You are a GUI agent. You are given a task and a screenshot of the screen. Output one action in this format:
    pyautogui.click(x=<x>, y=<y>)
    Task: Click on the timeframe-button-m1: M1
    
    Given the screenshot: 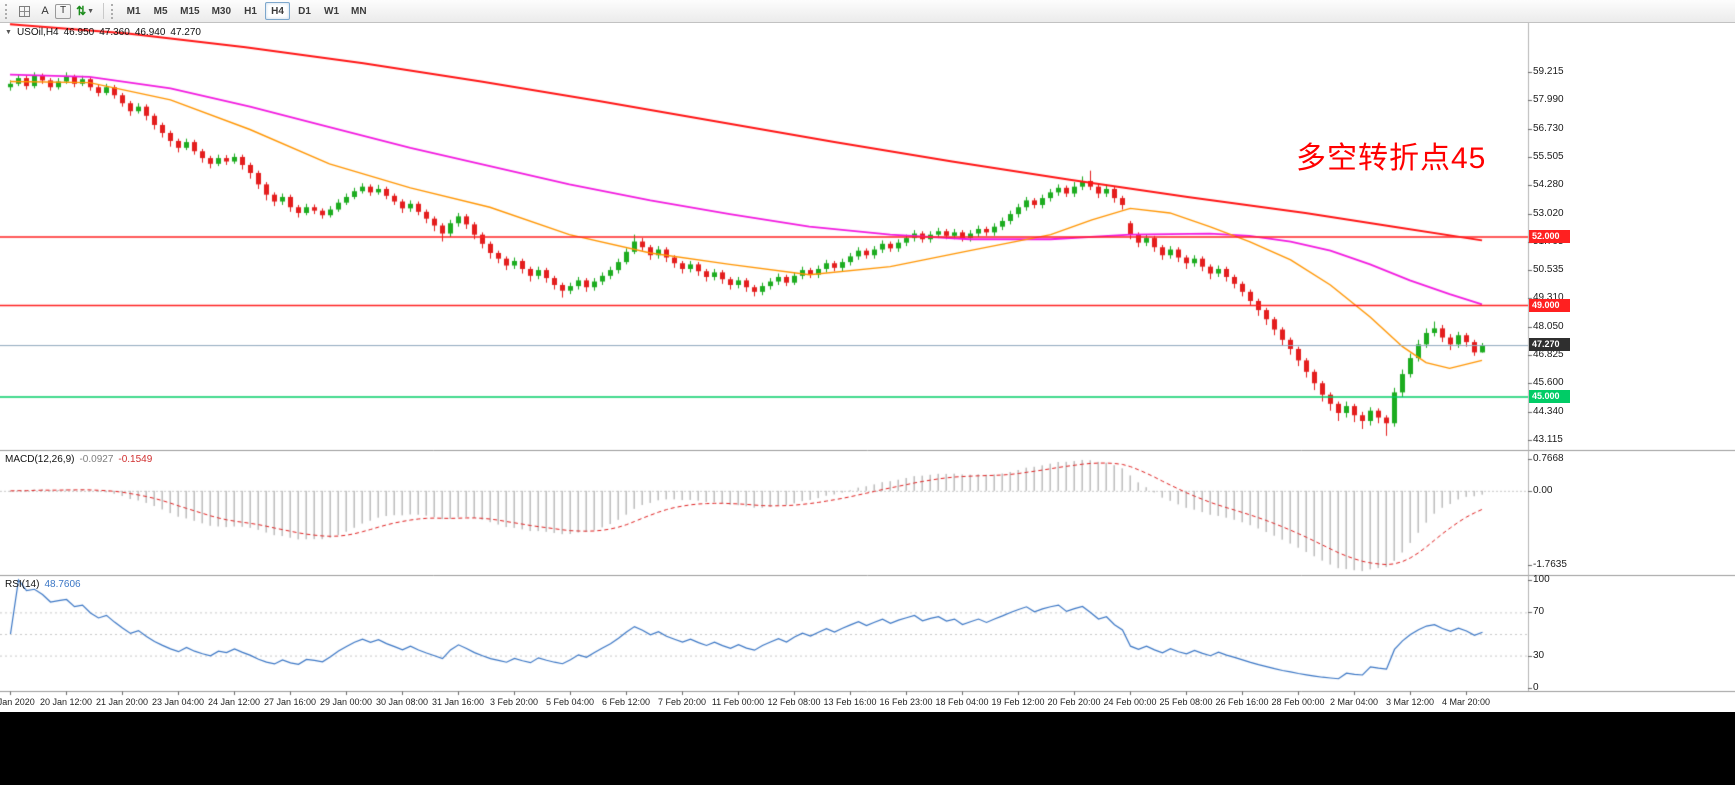 What is the action you would take?
    pyautogui.click(x=133, y=11)
    